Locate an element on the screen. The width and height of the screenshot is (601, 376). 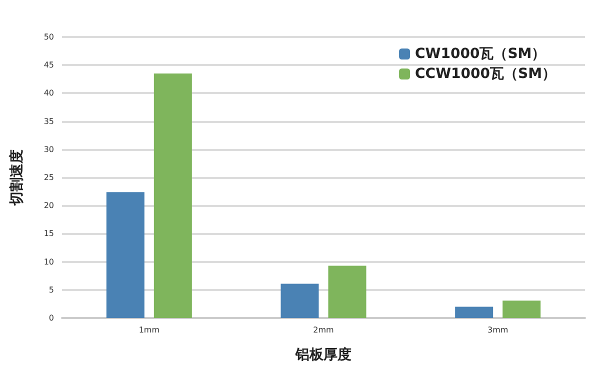
y-axis-title: 切割速度 is located at coordinates (16, 178).